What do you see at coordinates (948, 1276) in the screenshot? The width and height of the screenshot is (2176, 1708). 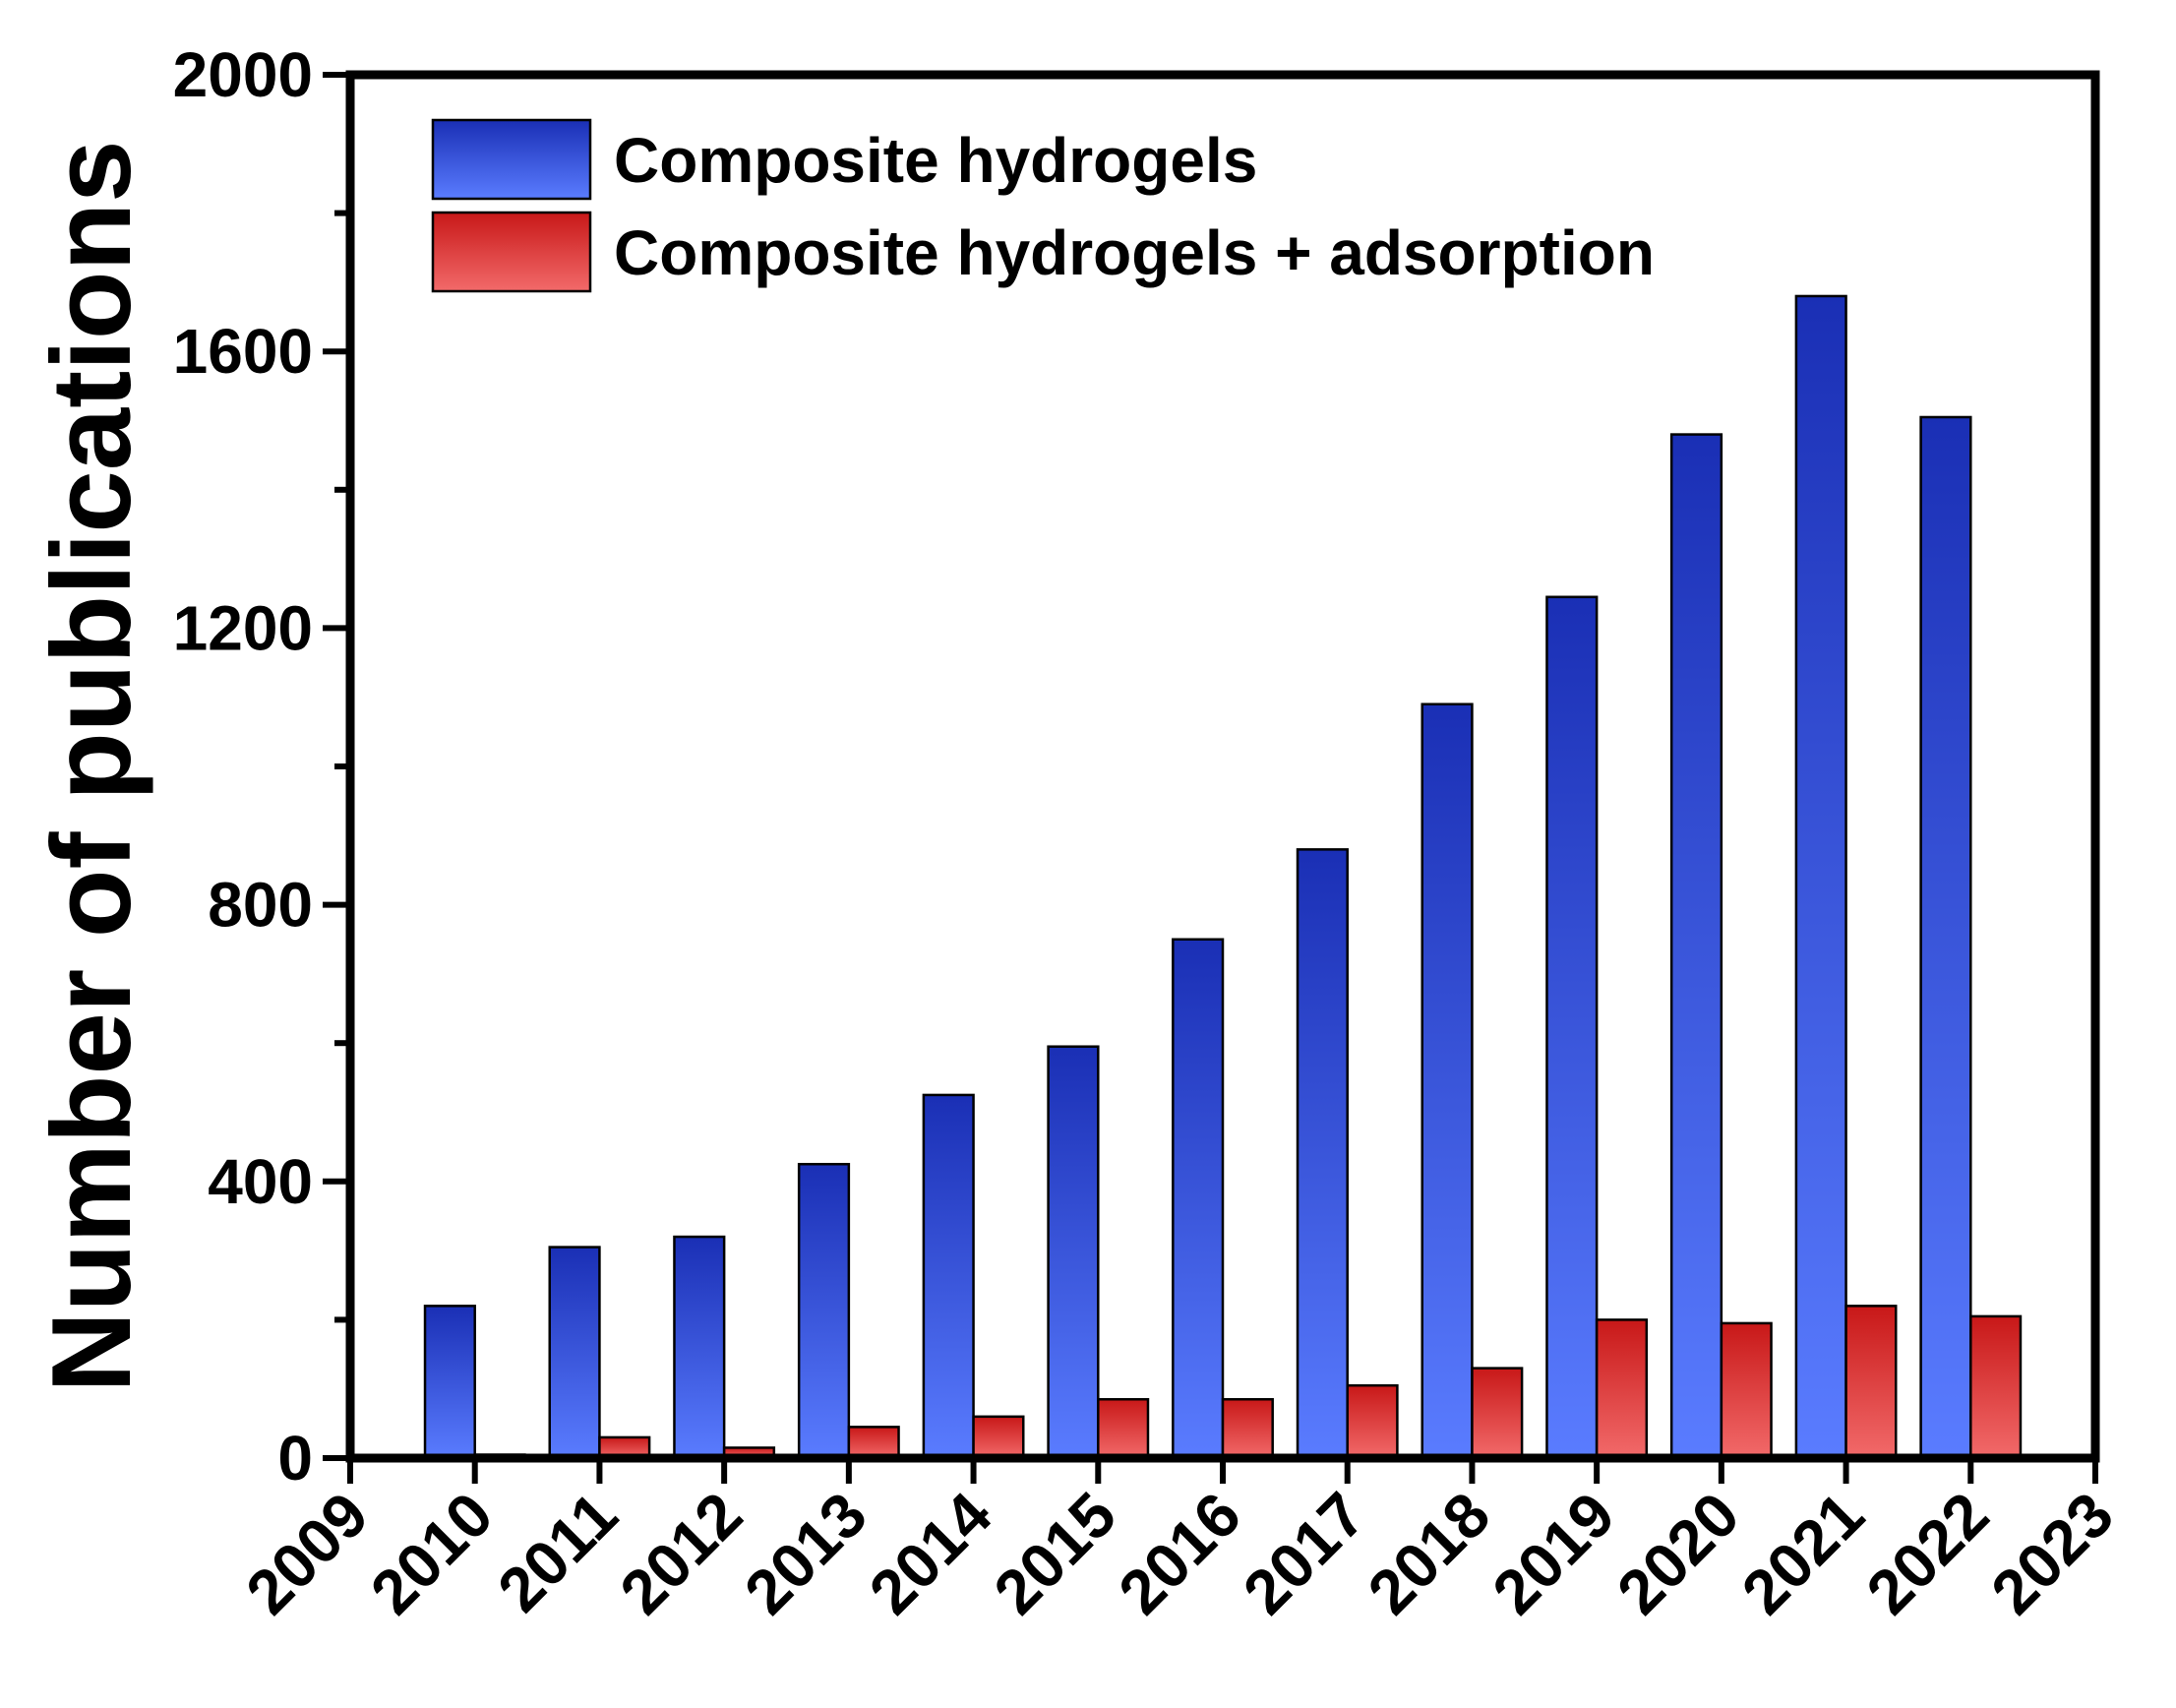 I see `bar-composite-hydrogels-2014` at bounding box center [948, 1276].